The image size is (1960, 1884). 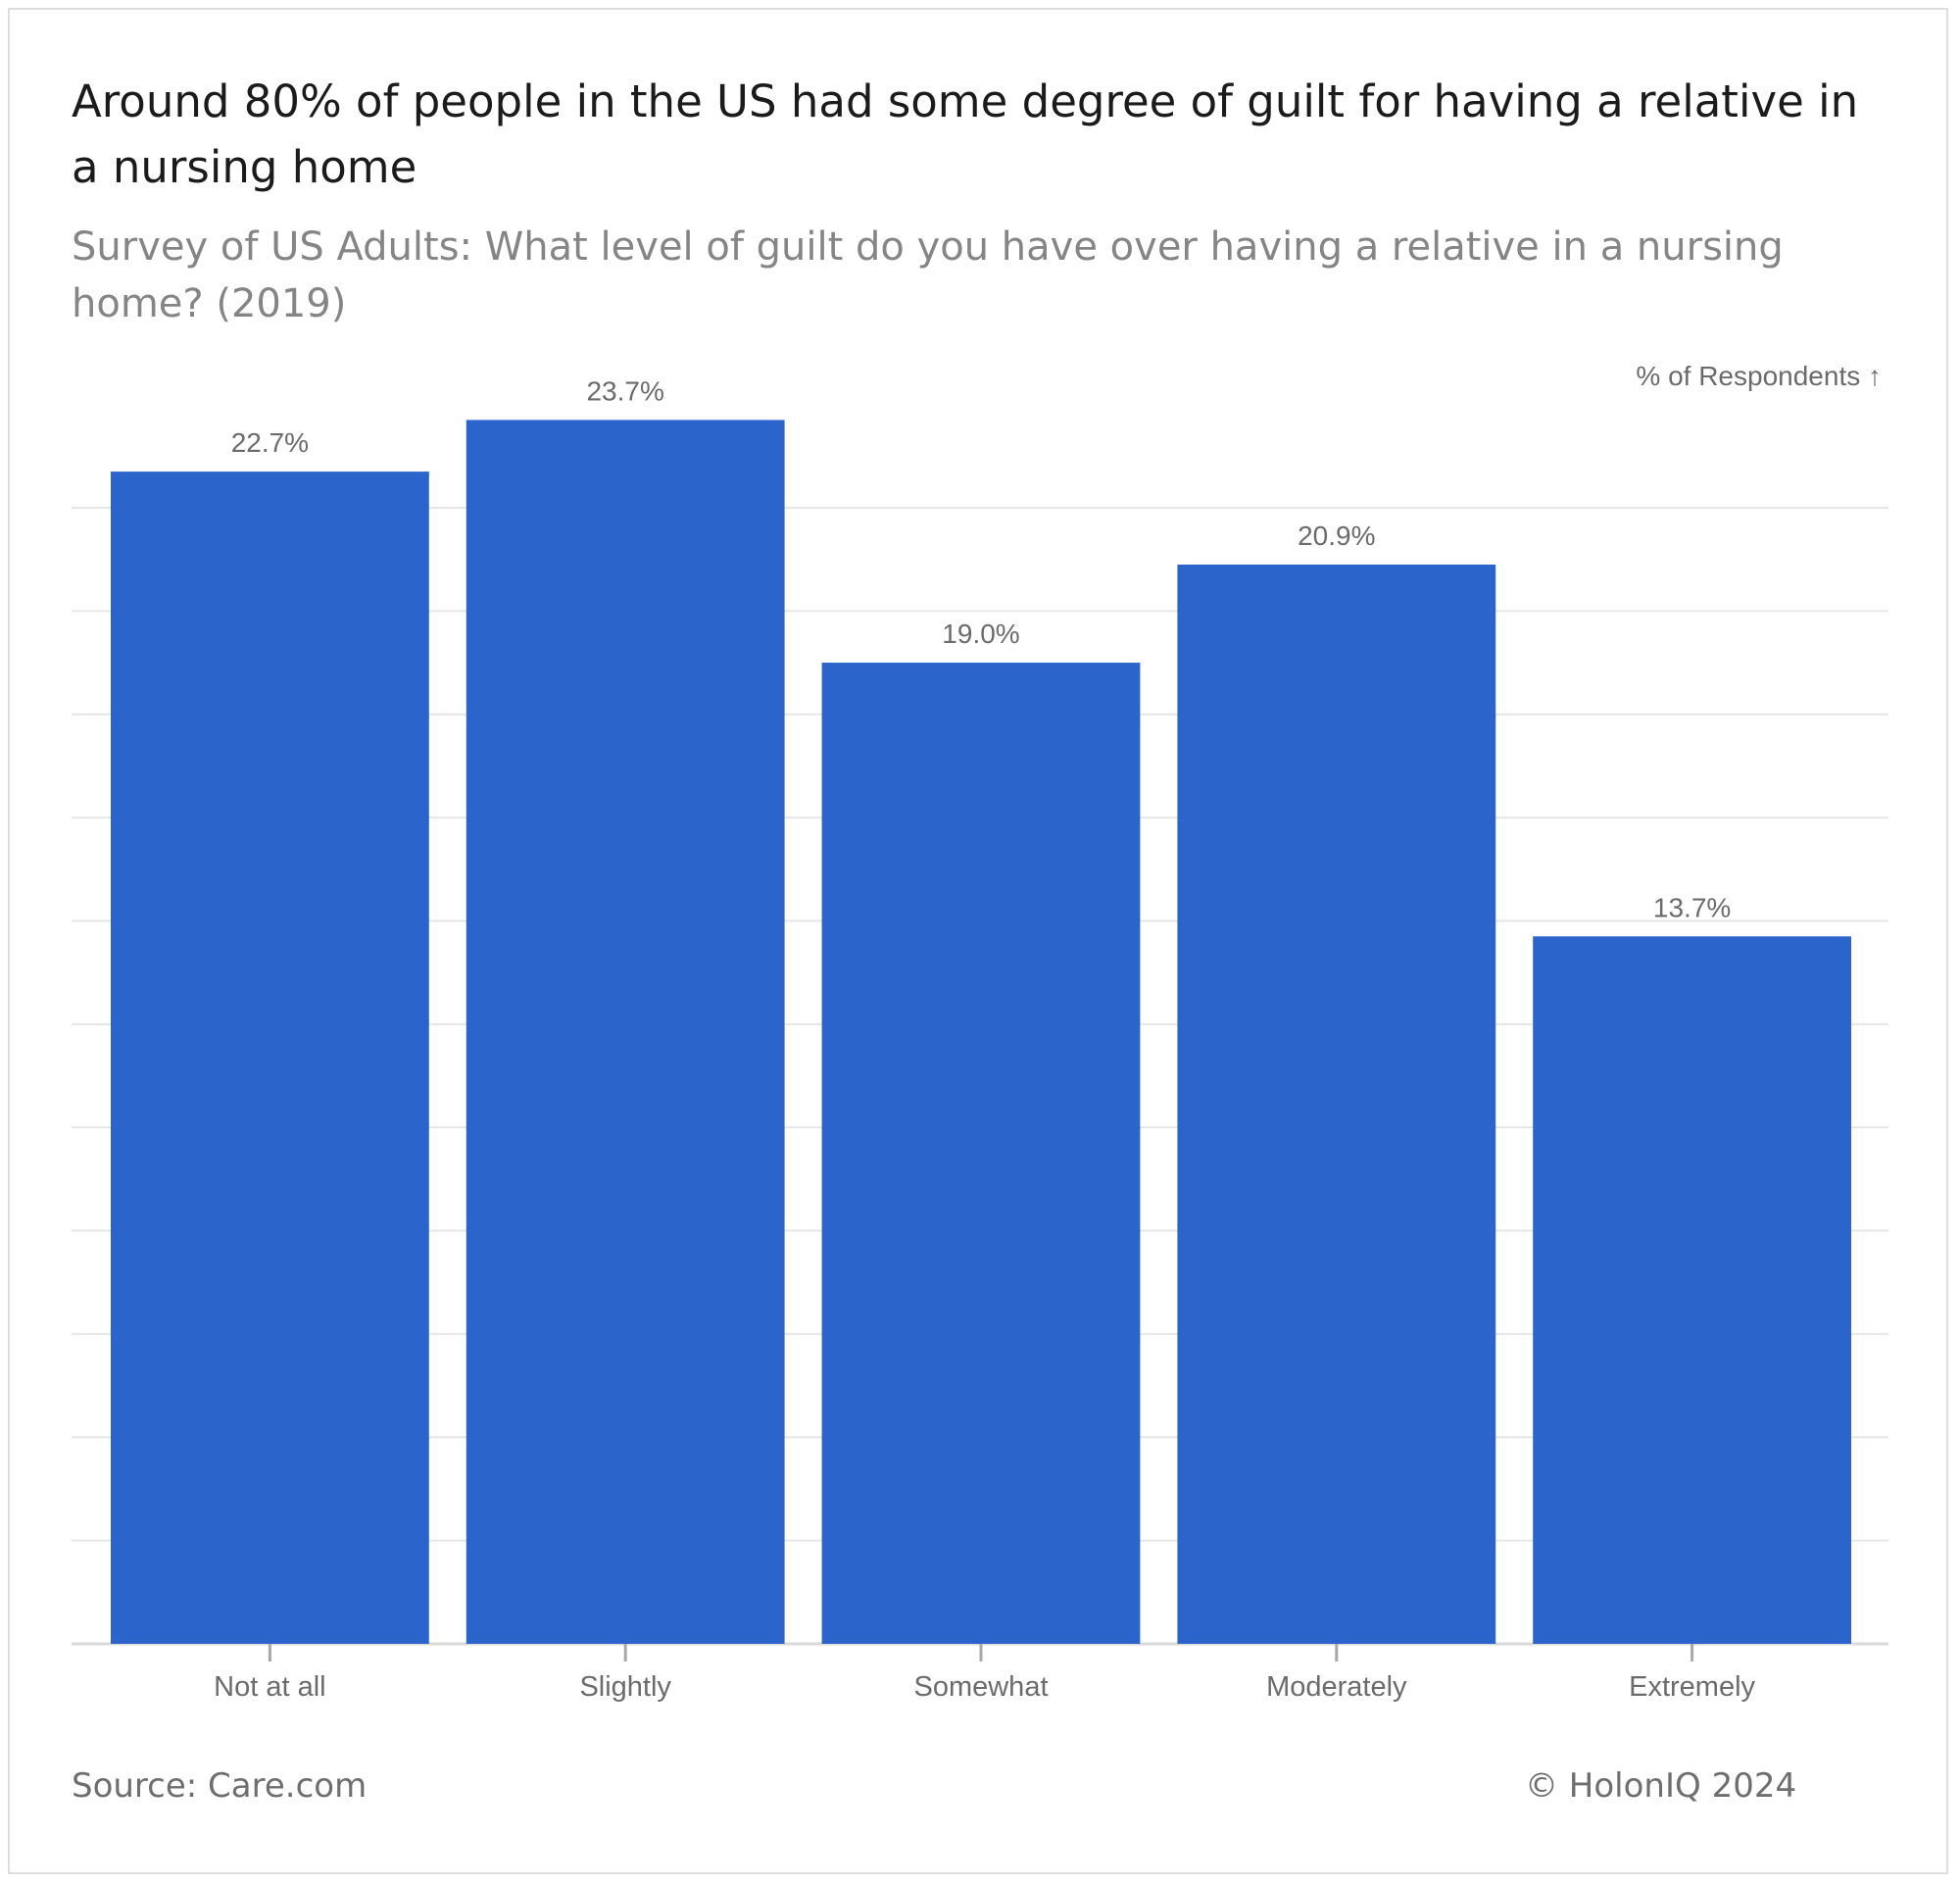 I want to click on y-axis-label: % of Respondents ↑, so click(x=1759, y=376).